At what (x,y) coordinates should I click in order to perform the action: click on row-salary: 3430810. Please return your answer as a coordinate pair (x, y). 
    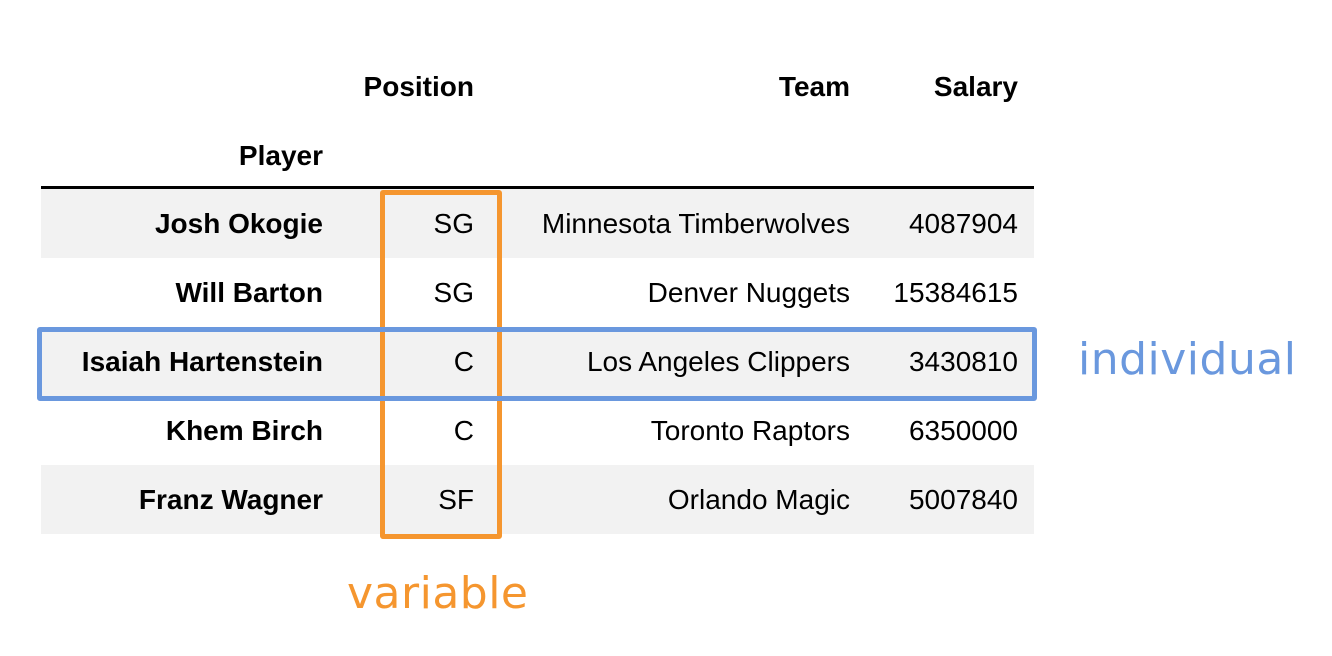
    Looking at the image, I should click on (963, 361).